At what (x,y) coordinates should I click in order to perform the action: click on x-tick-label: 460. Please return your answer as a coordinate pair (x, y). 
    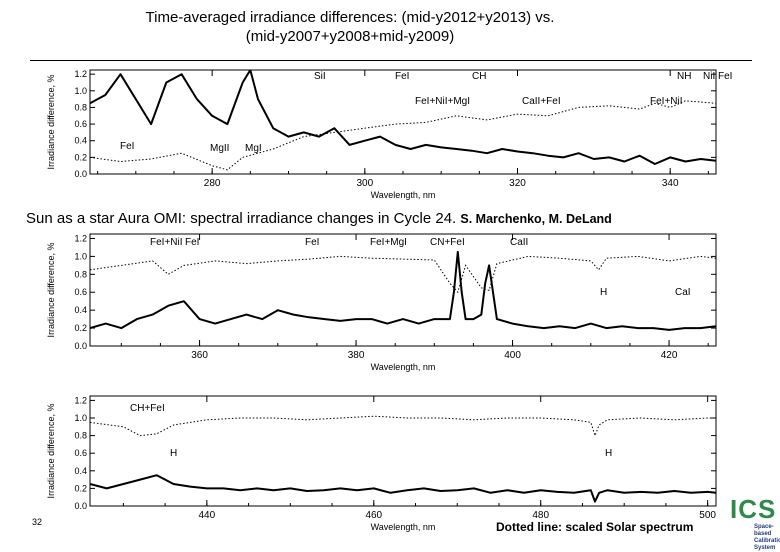
    Looking at the image, I should click on (373, 515).